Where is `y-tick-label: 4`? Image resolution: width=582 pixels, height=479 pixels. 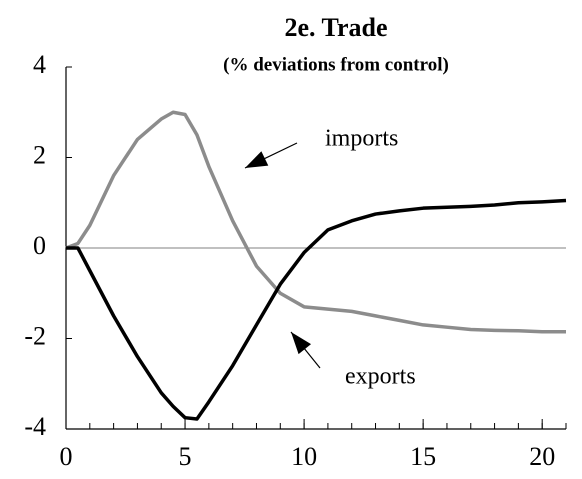 y-tick-label: 4 is located at coordinates (39, 64).